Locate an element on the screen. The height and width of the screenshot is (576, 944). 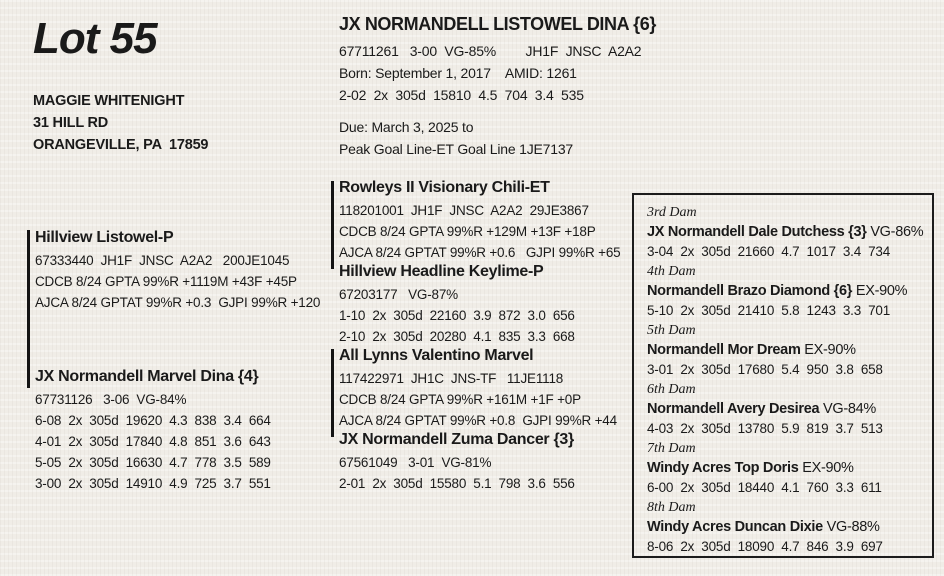
dam-record-line: 4-01 2x 305d 17840 4.8 851 3.6 643 is located at coordinates (153, 441).